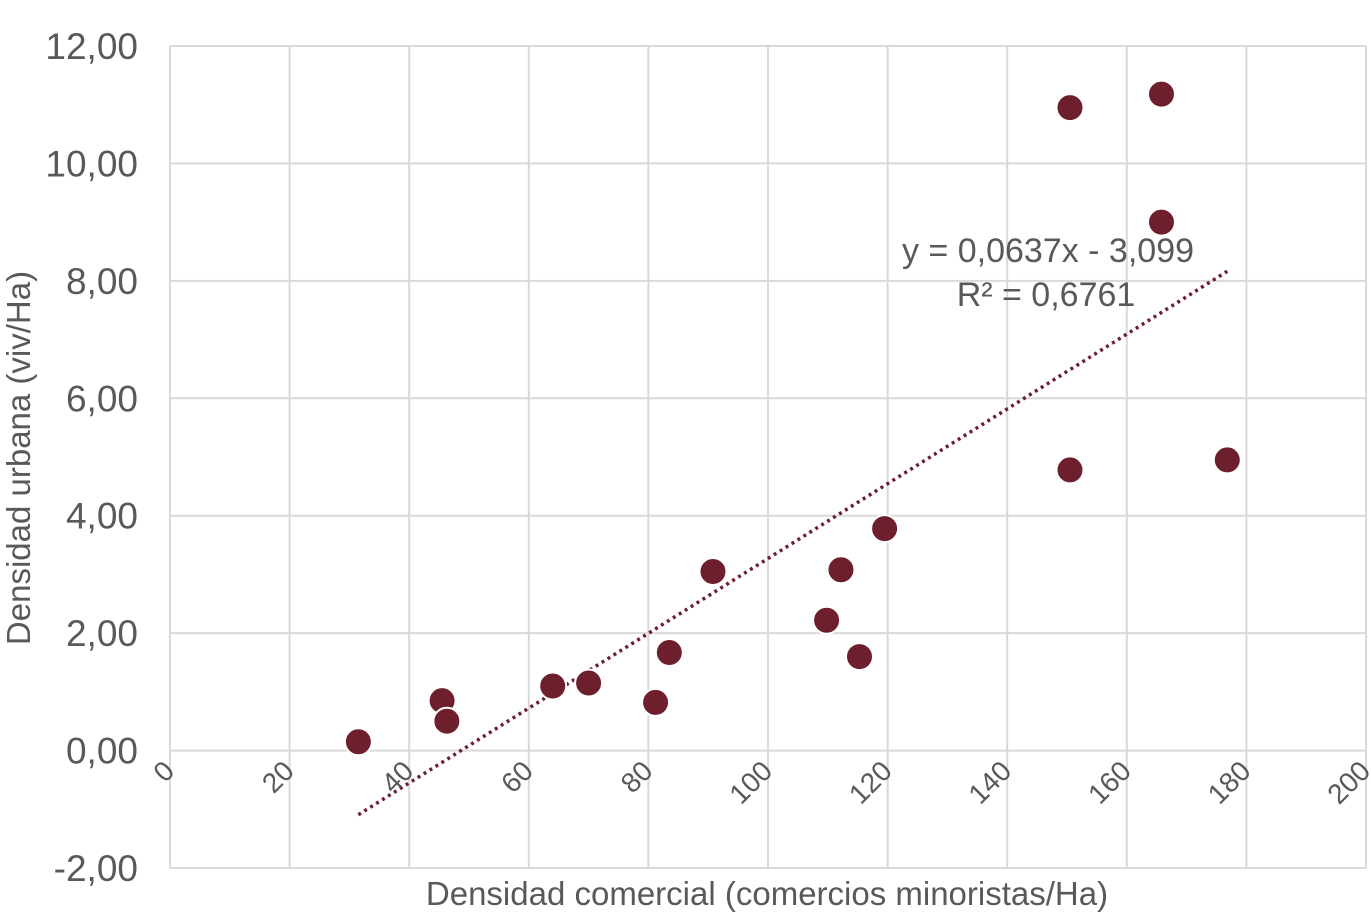 Image resolution: width=1371 pixels, height=923 pixels. What do you see at coordinates (517, 777) in the screenshot?
I see `x-tick-label: 60` at bounding box center [517, 777].